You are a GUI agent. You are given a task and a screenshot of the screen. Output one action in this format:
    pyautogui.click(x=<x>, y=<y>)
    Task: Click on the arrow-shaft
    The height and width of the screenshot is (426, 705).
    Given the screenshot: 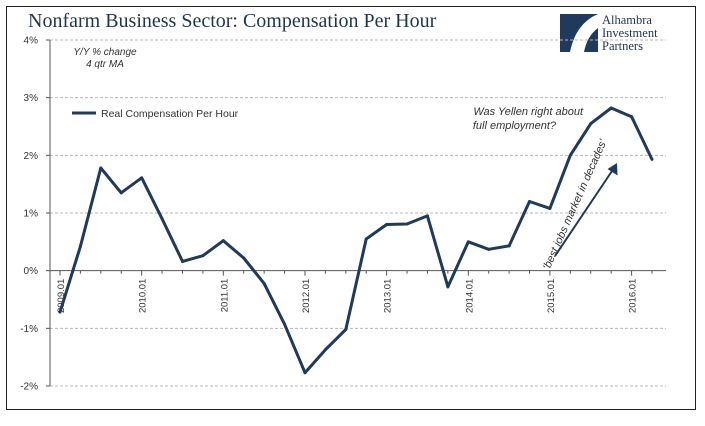 What is the action you would take?
    pyautogui.click(x=583, y=213)
    